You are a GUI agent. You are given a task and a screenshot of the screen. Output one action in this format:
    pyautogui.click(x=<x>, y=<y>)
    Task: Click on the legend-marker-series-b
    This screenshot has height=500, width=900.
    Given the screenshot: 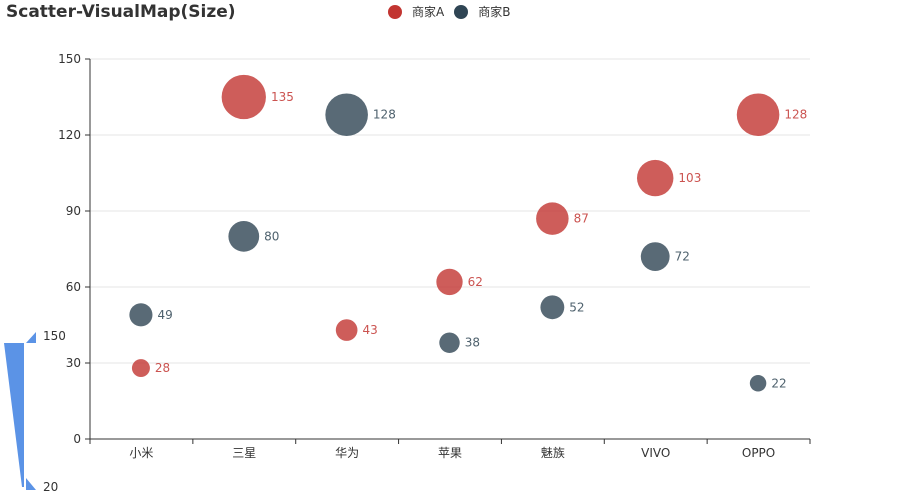 What is the action you would take?
    pyautogui.click(x=461, y=11)
    